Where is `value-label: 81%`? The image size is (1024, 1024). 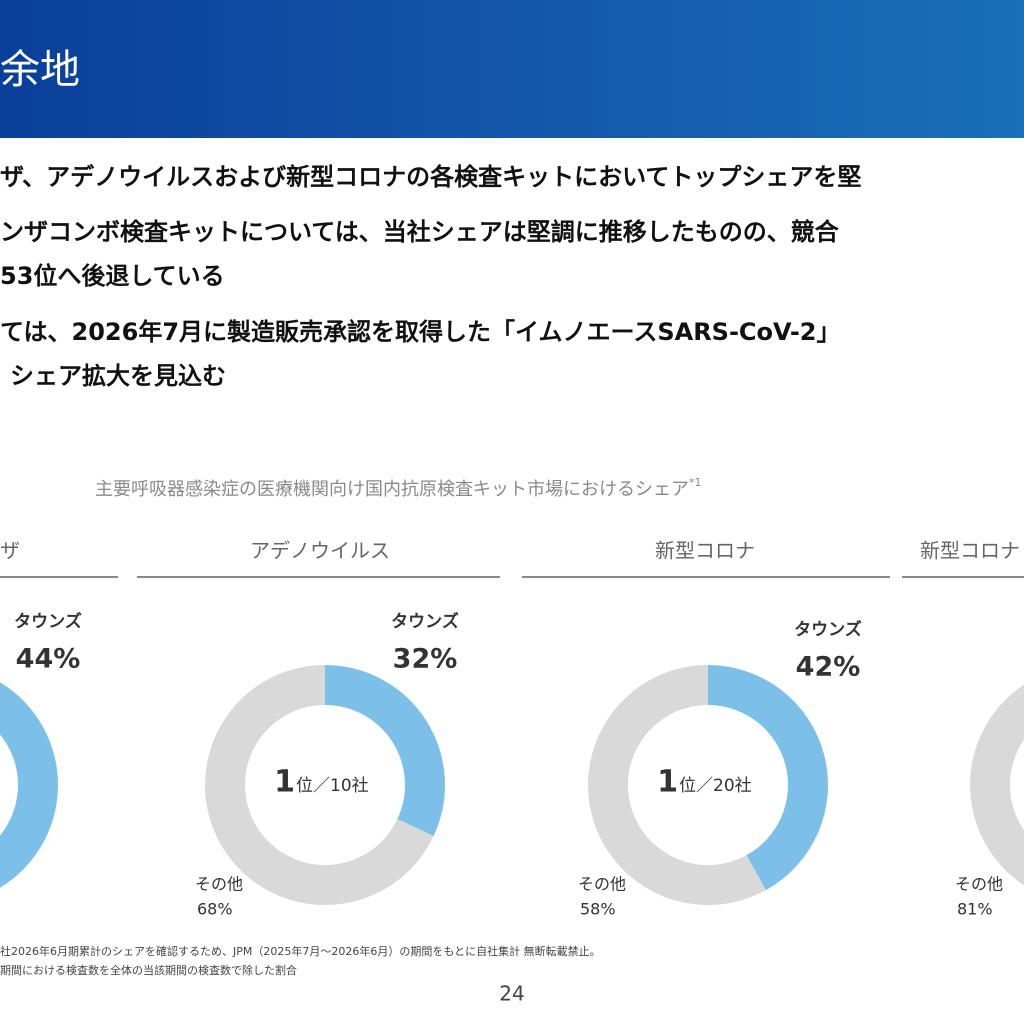 value-label: 81% is located at coordinates (975, 909).